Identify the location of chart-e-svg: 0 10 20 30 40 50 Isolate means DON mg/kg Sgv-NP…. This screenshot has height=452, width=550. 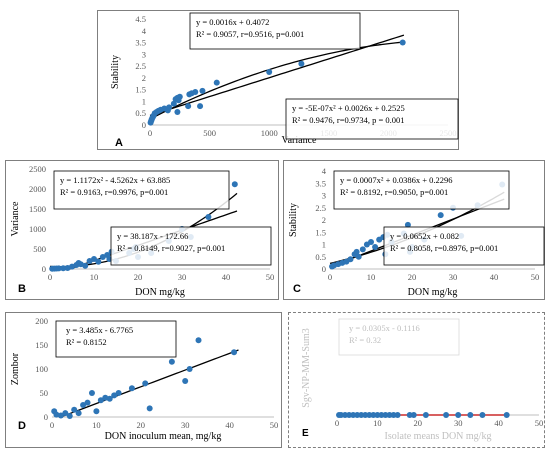
(422, 380).